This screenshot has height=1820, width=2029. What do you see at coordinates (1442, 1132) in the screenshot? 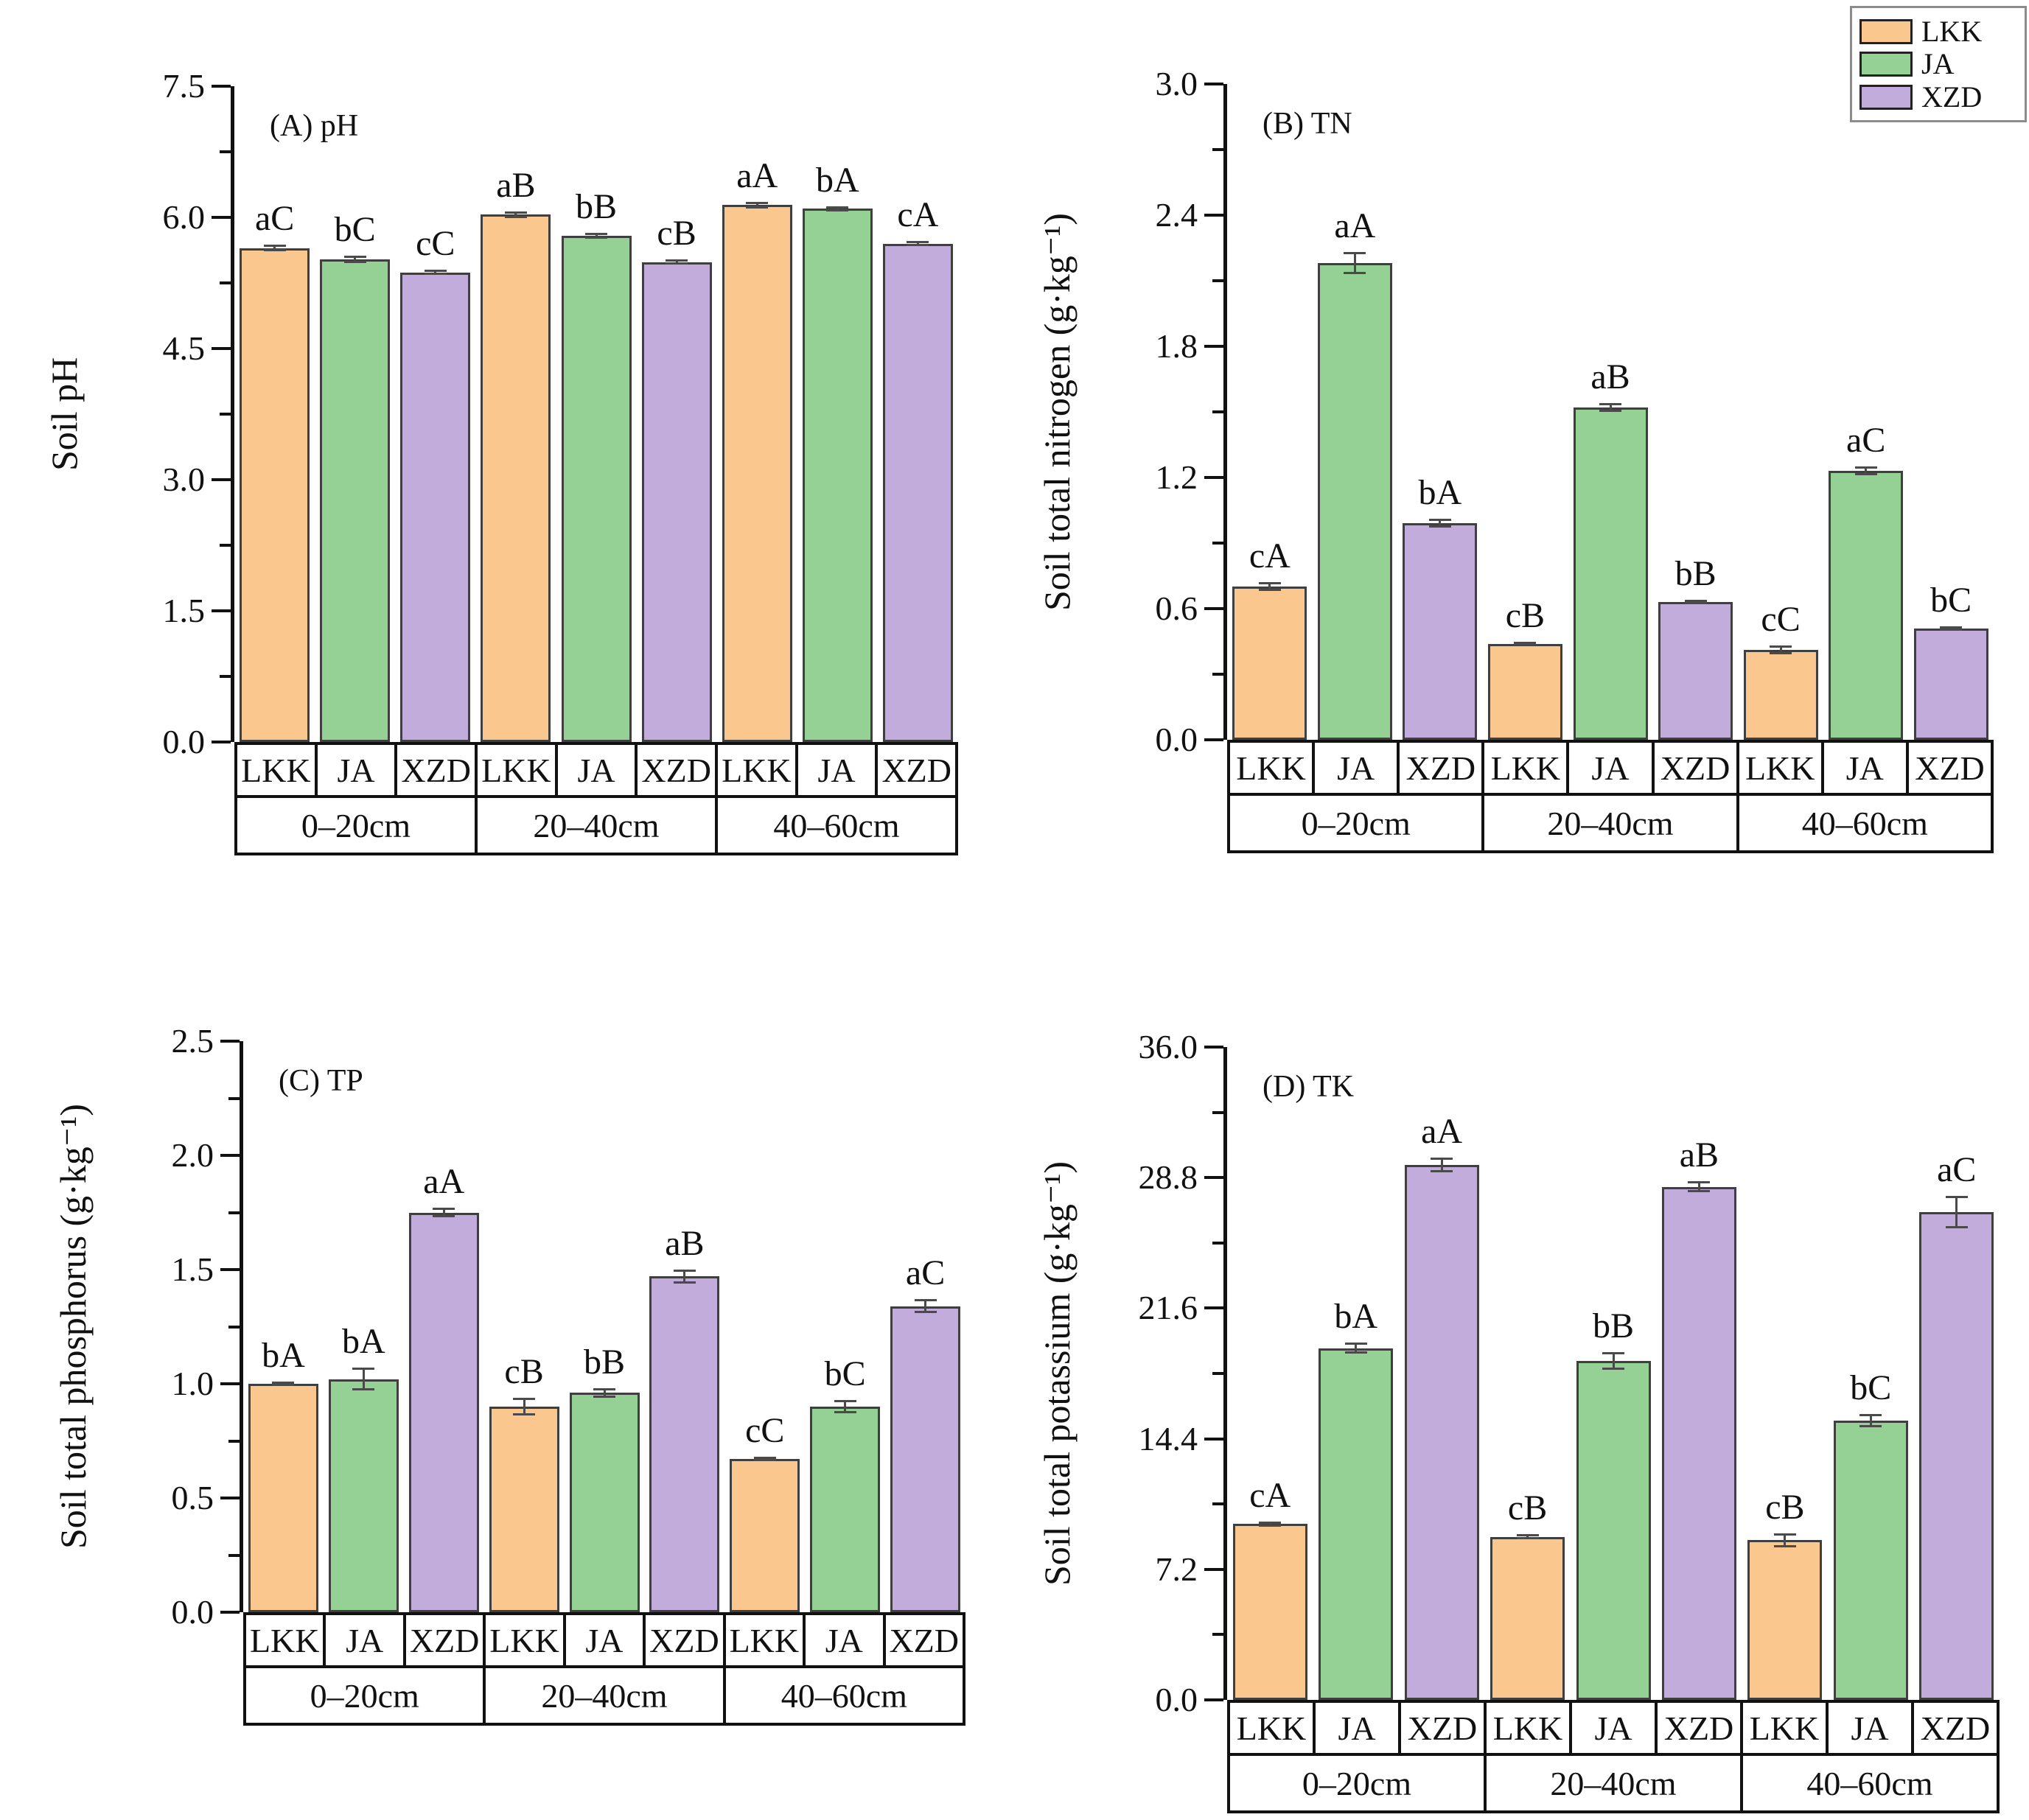
I see `significance-label: aA` at bounding box center [1442, 1132].